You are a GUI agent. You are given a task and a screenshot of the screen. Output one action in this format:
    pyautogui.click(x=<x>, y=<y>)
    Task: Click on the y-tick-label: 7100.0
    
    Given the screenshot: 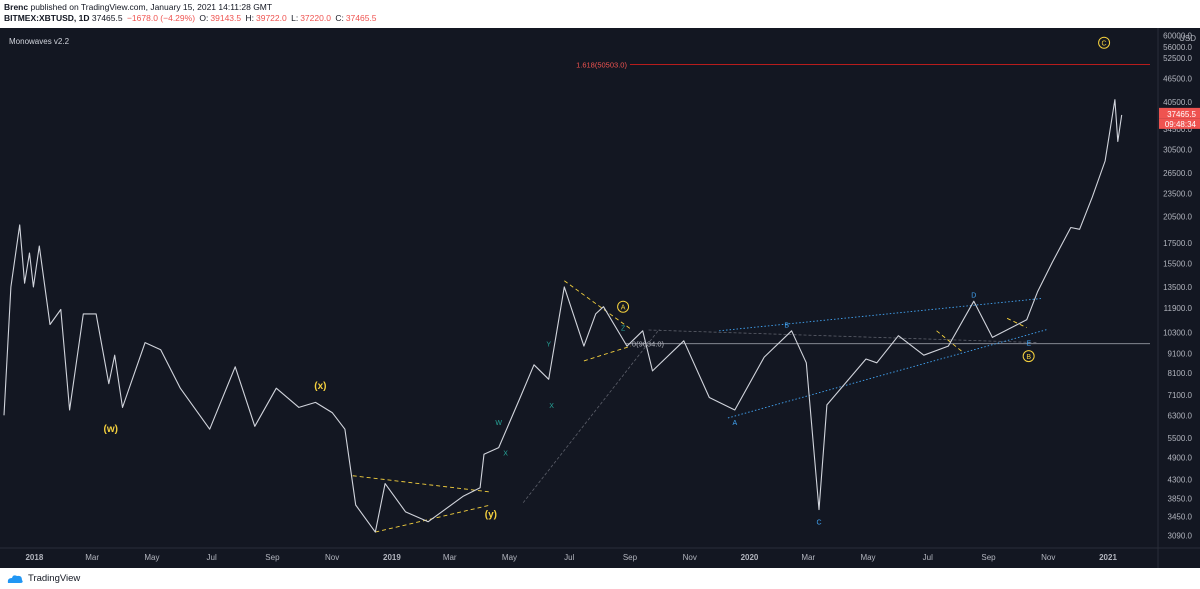 What is the action you would take?
    pyautogui.click(x=1180, y=395)
    